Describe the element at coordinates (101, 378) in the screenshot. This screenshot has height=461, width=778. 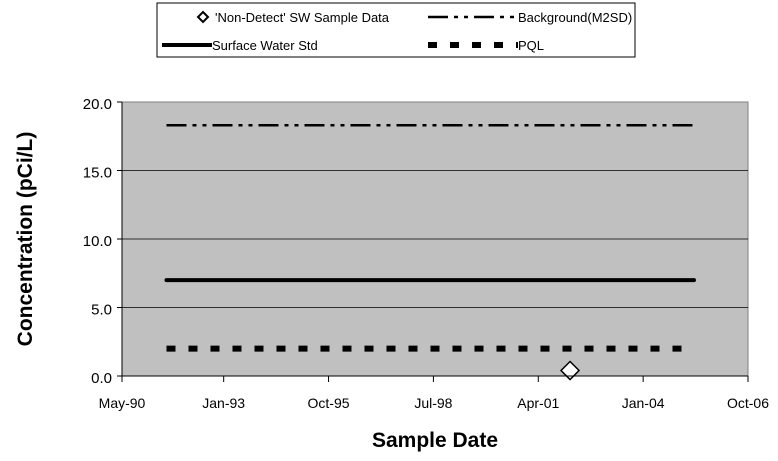
I see `y-tick-label-0: 0.0` at that location.